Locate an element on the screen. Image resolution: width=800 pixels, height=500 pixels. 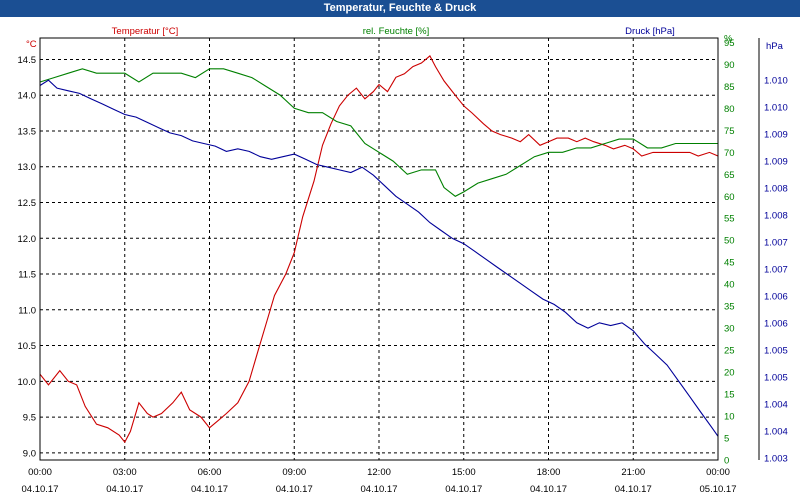
y-tick-temperature: 9.5 is located at coordinates (29, 418).